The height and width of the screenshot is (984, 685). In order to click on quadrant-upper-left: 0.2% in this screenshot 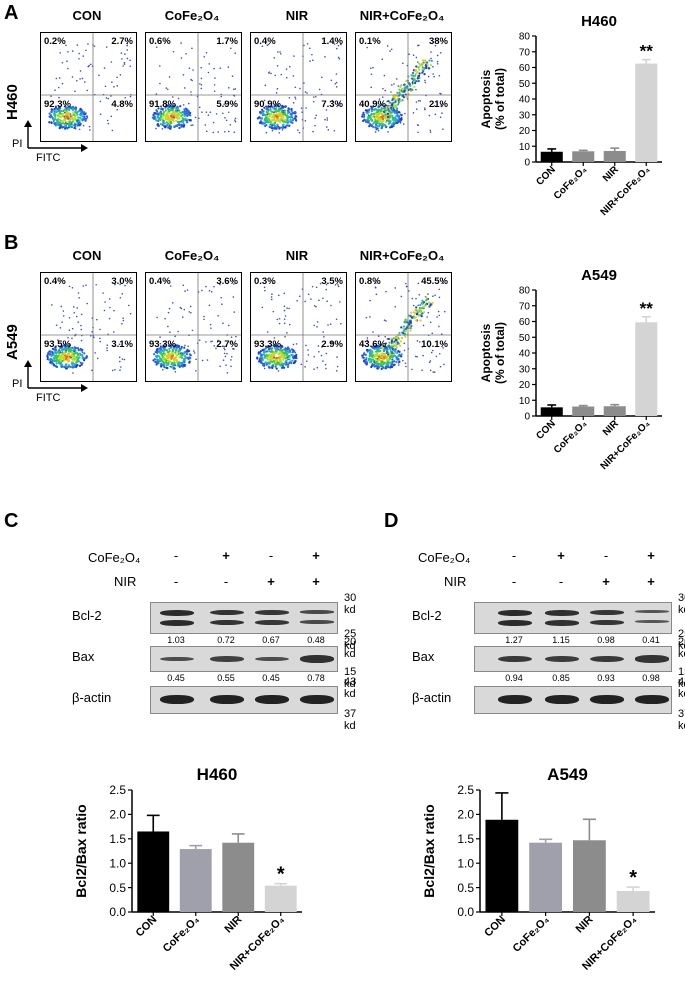, I will do `click(55, 41)`.